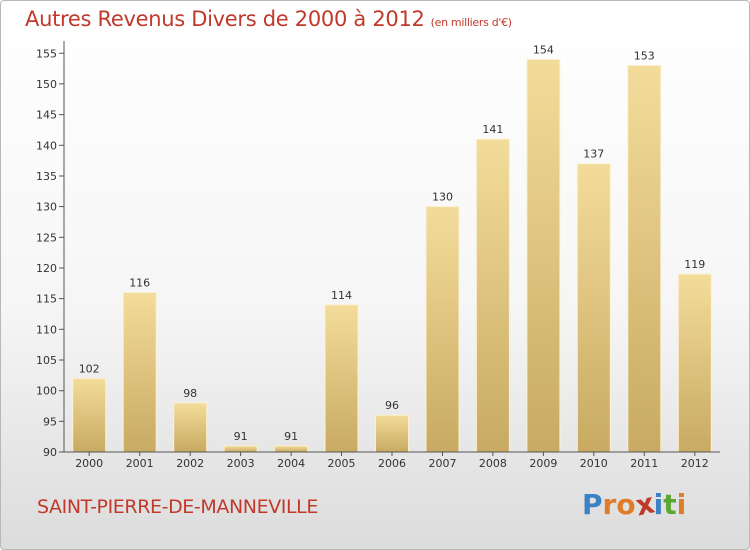 The height and width of the screenshot is (550, 750). I want to click on bar-2006, so click(392, 433).